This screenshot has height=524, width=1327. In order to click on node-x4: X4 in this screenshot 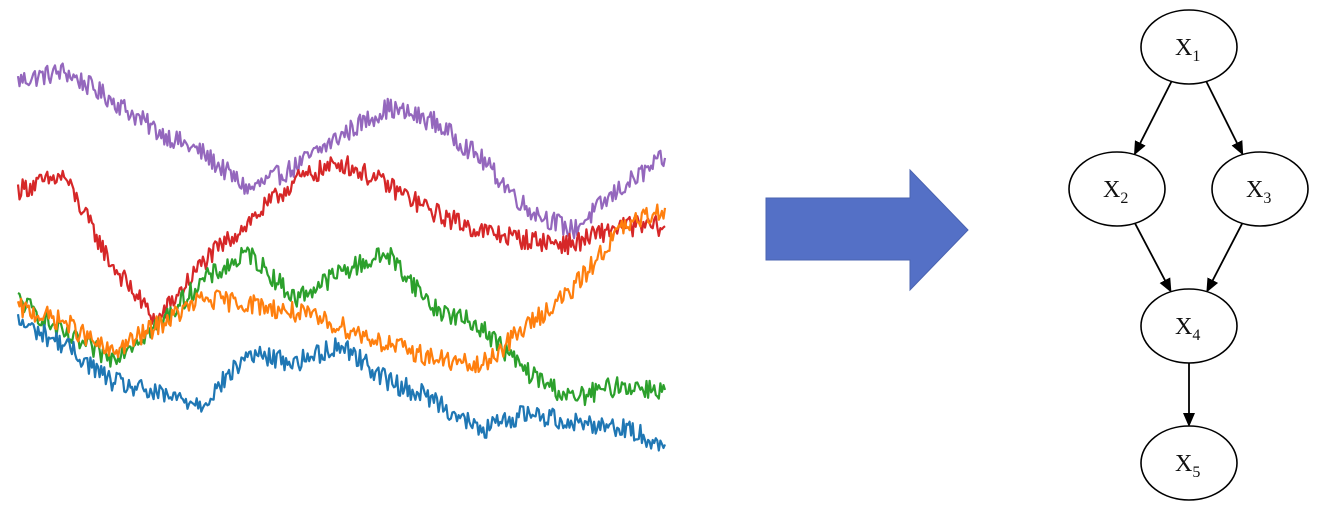, I will do `click(1189, 326)`.